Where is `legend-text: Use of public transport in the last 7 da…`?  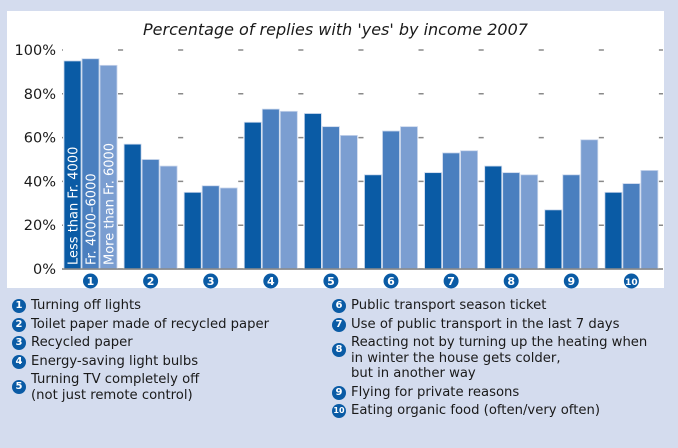
legend-text: Use of public transport in the last 7 da… is located at coordinates (485, 325).